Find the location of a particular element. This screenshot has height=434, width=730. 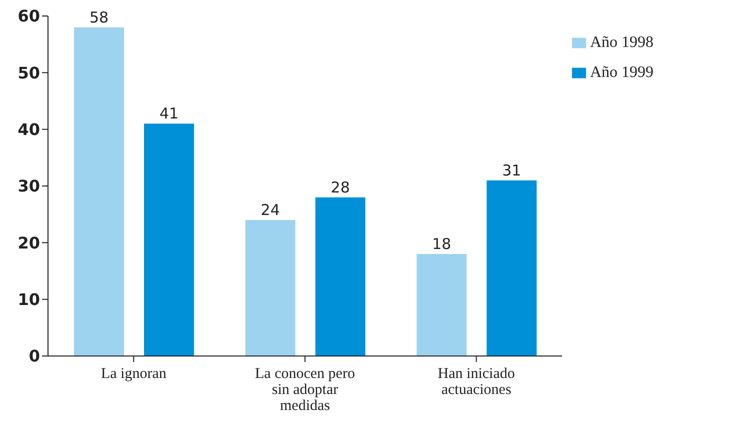

data-label: 58 is located at coordinates (99, 17).